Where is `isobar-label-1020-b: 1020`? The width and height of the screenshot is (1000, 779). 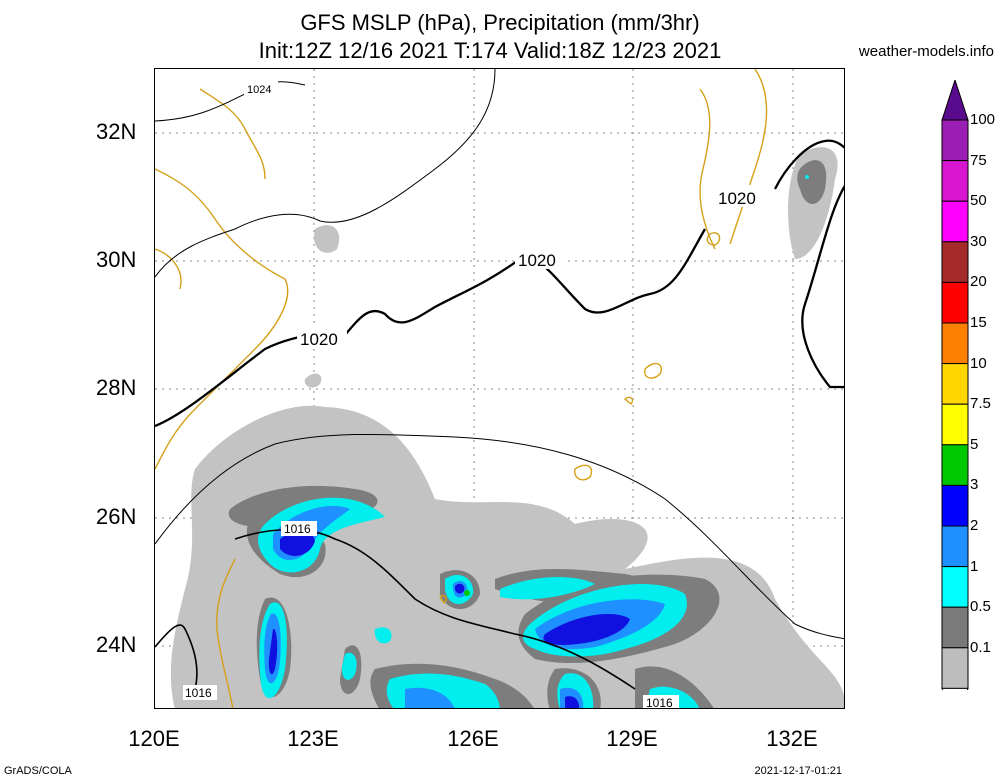 isobar-label-1020-b: 1020 is located at coordinates (537, 260).